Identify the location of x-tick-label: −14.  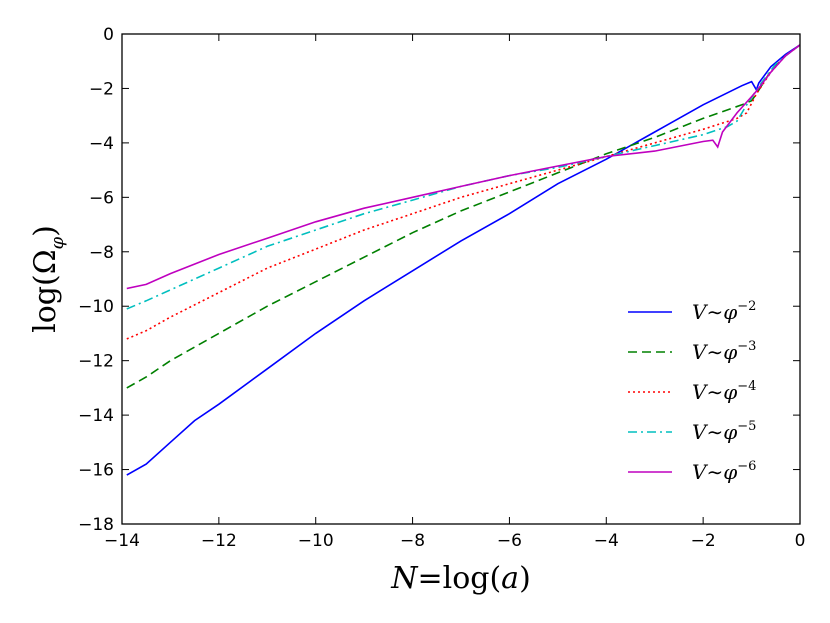
(122, 541).